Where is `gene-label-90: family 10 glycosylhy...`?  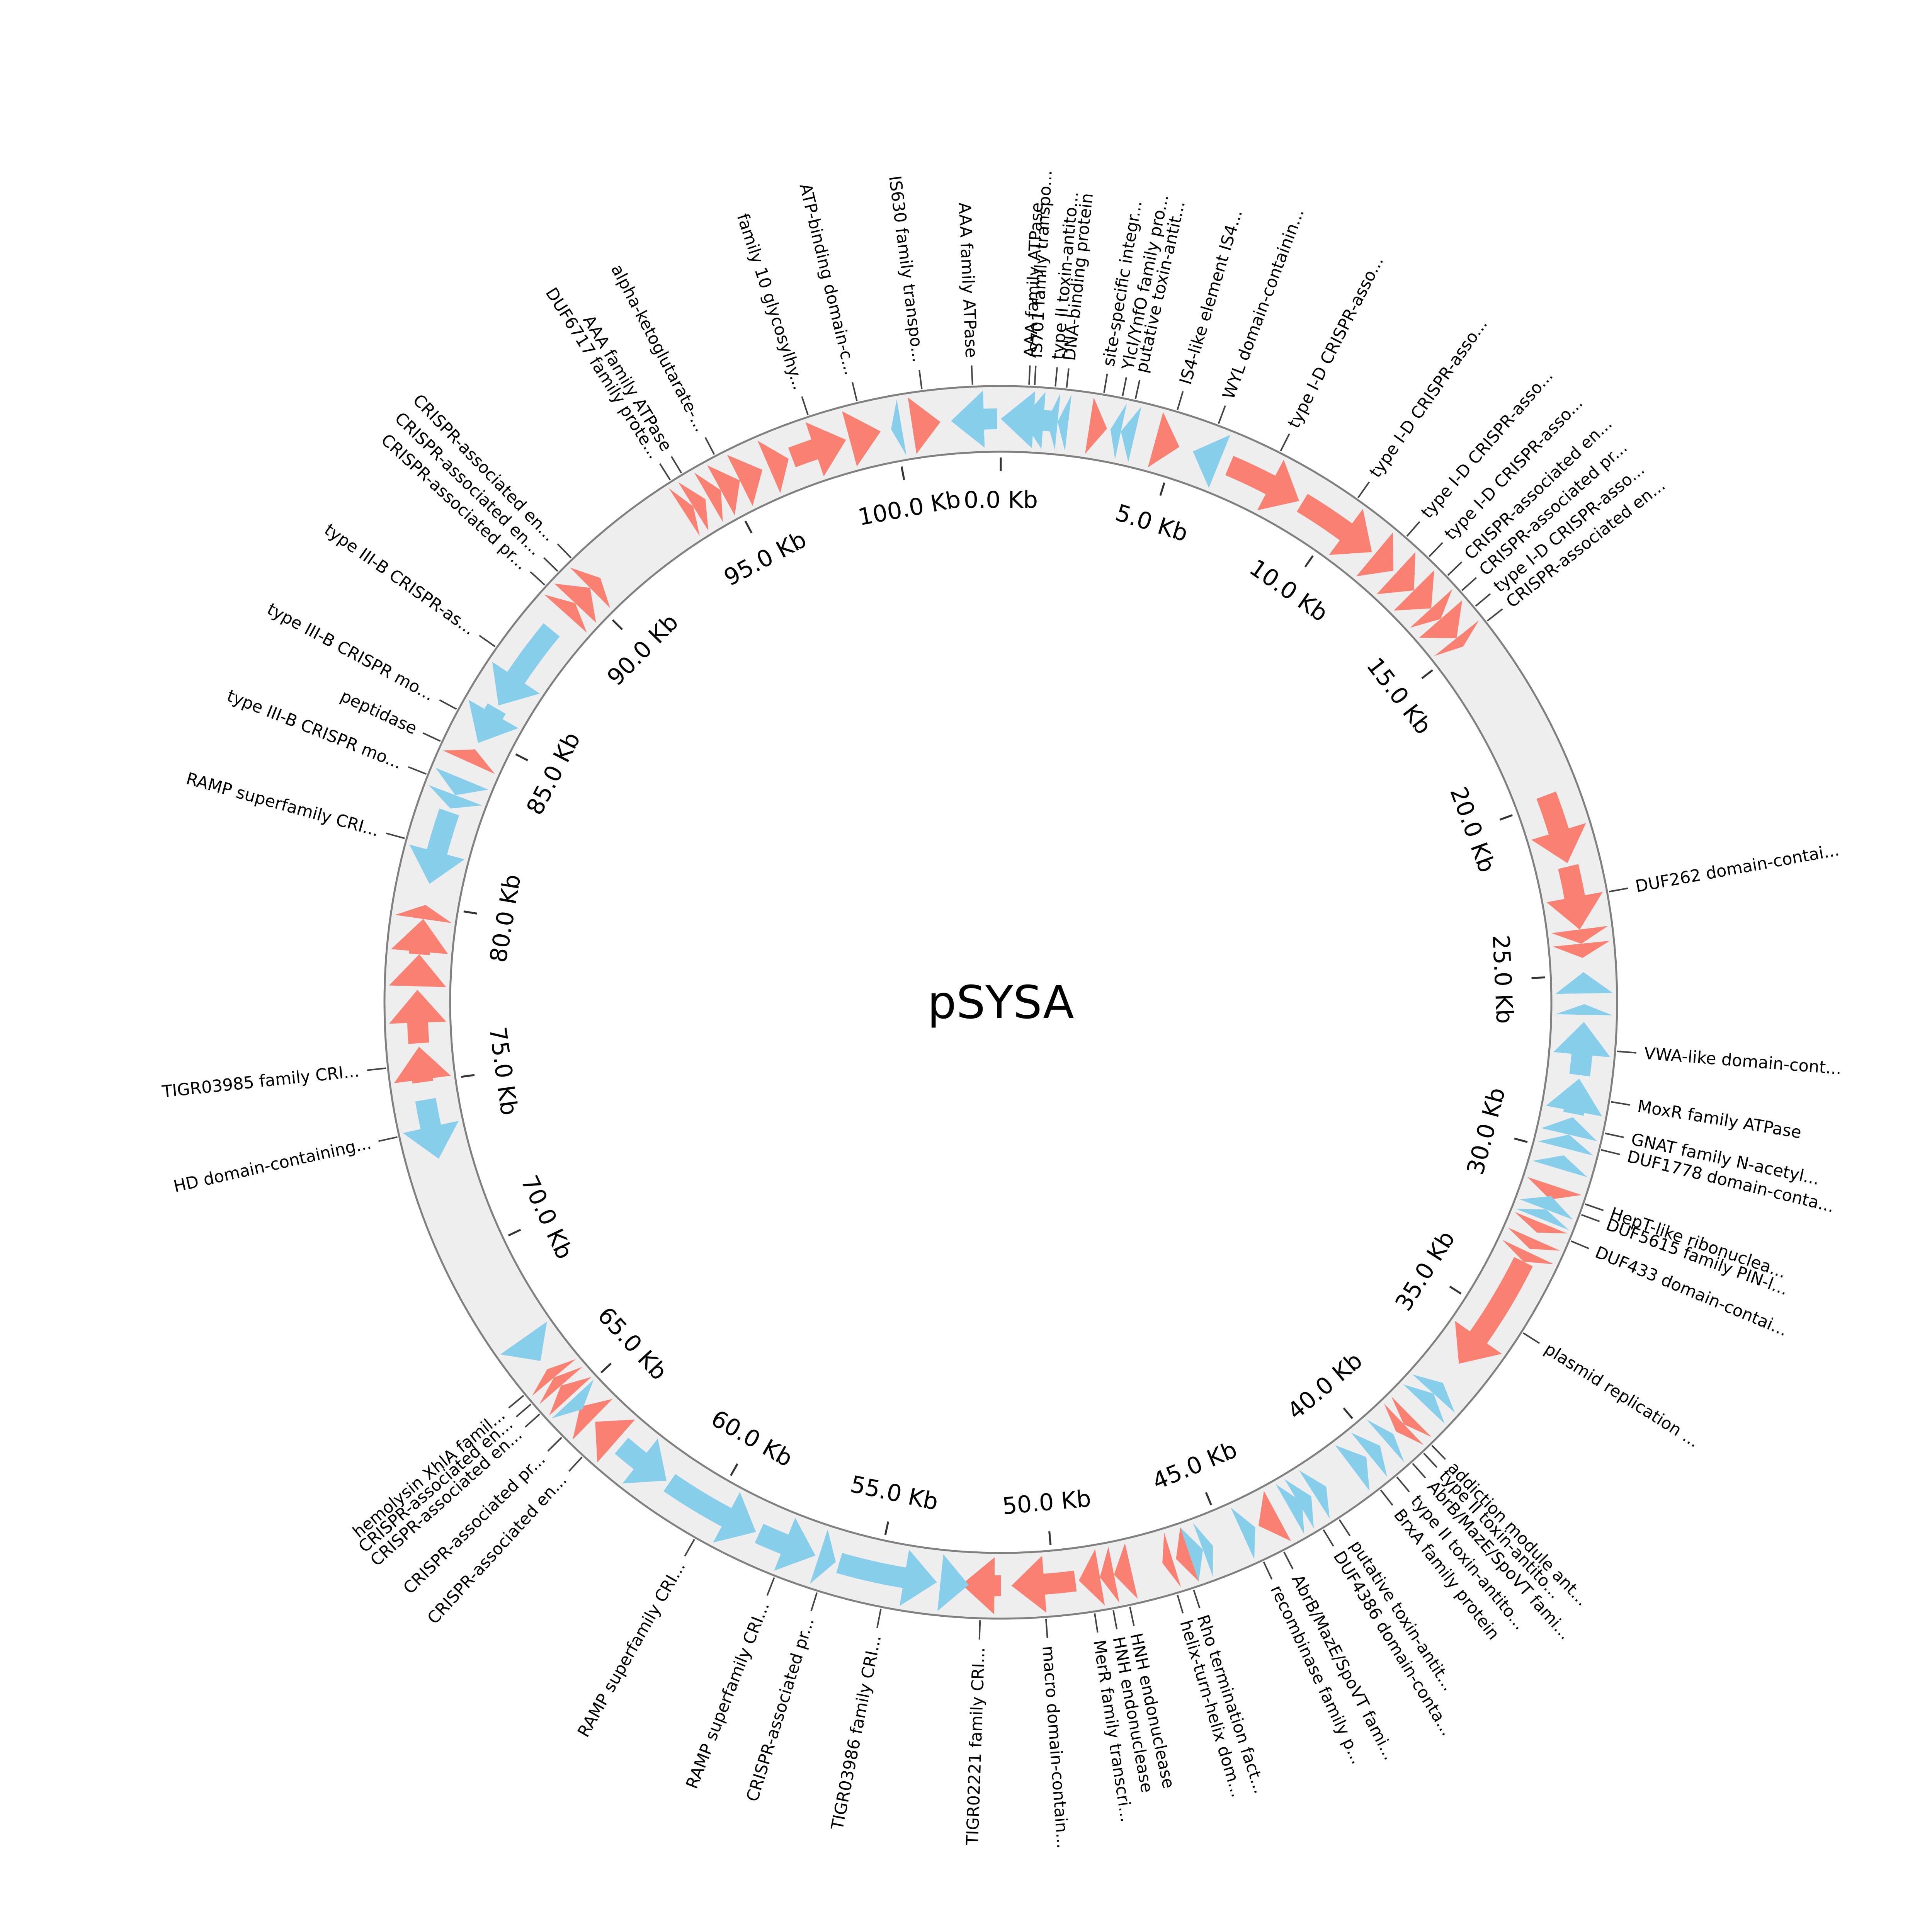
gene-label-90: family 10 glycosylhy... is located at coordinates (770, 302).